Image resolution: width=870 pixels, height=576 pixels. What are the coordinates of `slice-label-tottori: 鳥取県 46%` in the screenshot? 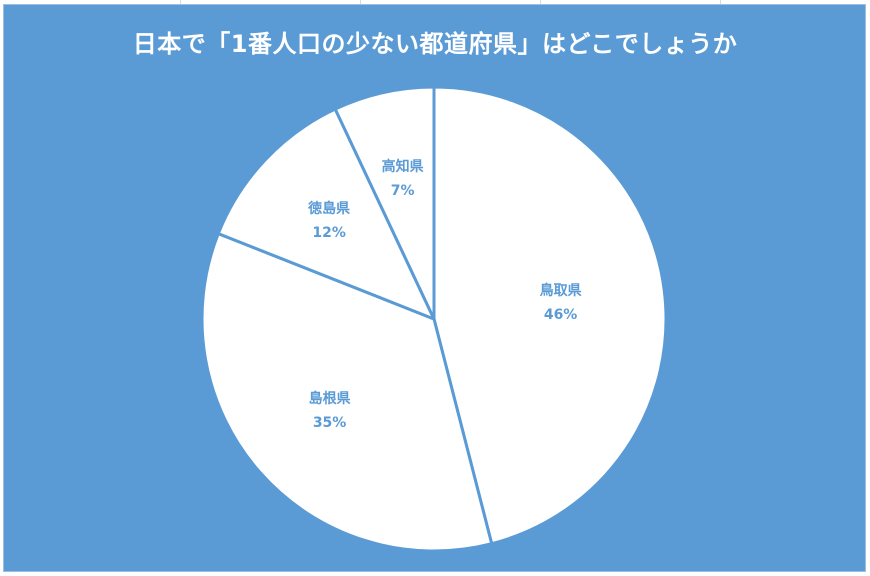 It's located at (561, 303).